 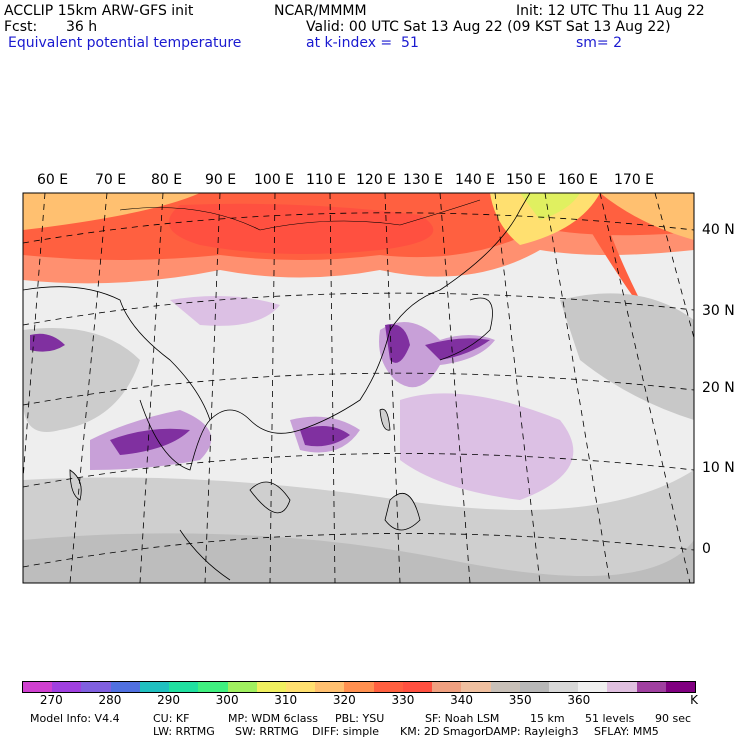 I want to click on fcst-value: 36 h, so click(x=82, y=27).